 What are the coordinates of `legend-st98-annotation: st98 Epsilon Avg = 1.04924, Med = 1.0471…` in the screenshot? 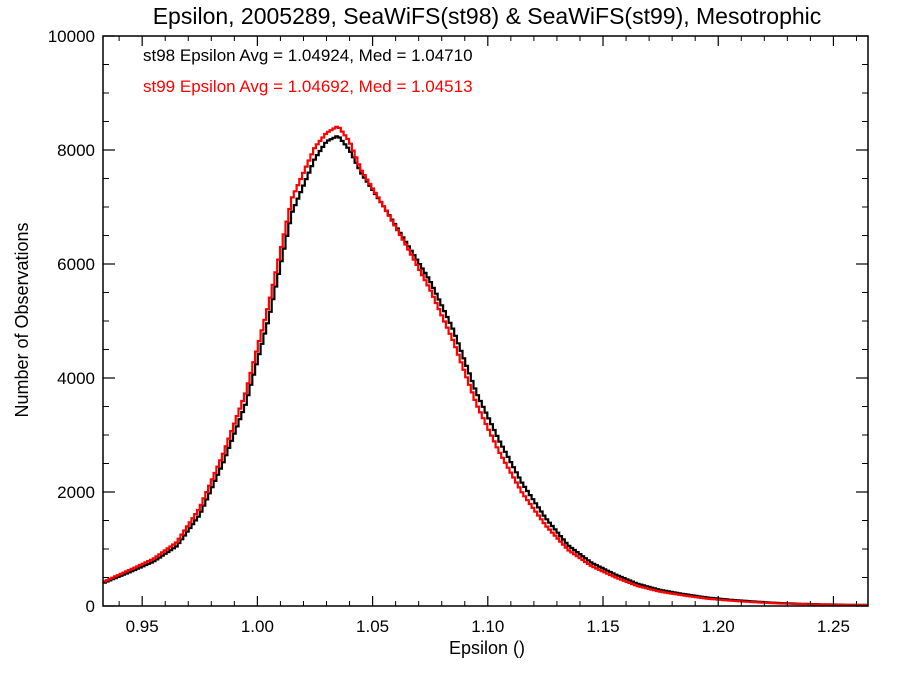 It's located at (308, 55).